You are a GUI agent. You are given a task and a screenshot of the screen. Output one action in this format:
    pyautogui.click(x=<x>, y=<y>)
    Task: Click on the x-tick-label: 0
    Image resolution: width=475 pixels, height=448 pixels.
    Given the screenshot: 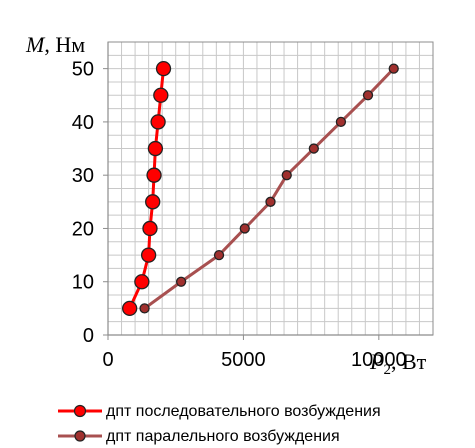 What is the action you would take?
    pyautogui.click(x=107, y=360)
    